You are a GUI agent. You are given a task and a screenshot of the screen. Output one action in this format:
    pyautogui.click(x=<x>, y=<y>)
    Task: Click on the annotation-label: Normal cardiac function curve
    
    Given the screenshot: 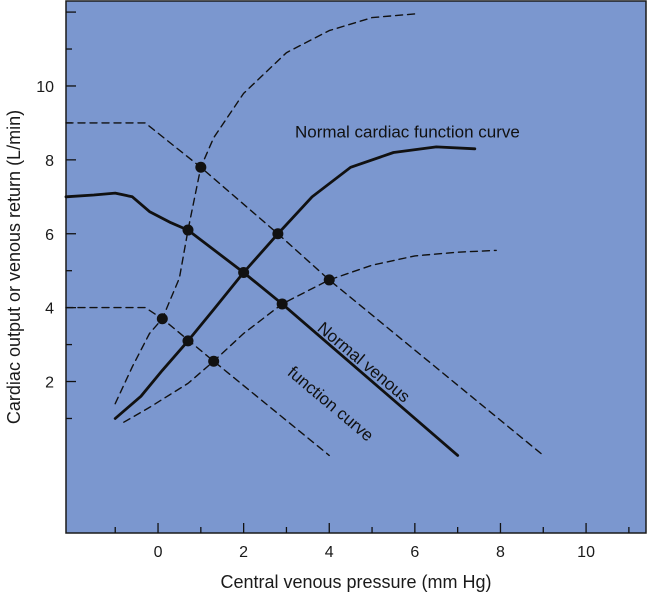 What is the action you would take?
    pyautogui.click(x=407, y=132)
    